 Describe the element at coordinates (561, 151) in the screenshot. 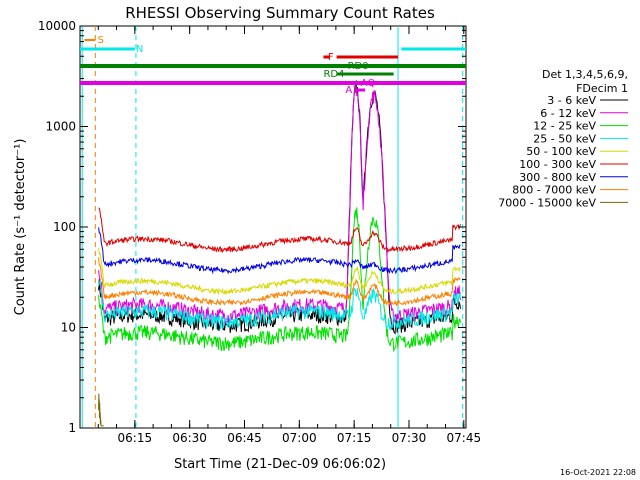

I see `legend-label: 50 - 100 keV` at that location.